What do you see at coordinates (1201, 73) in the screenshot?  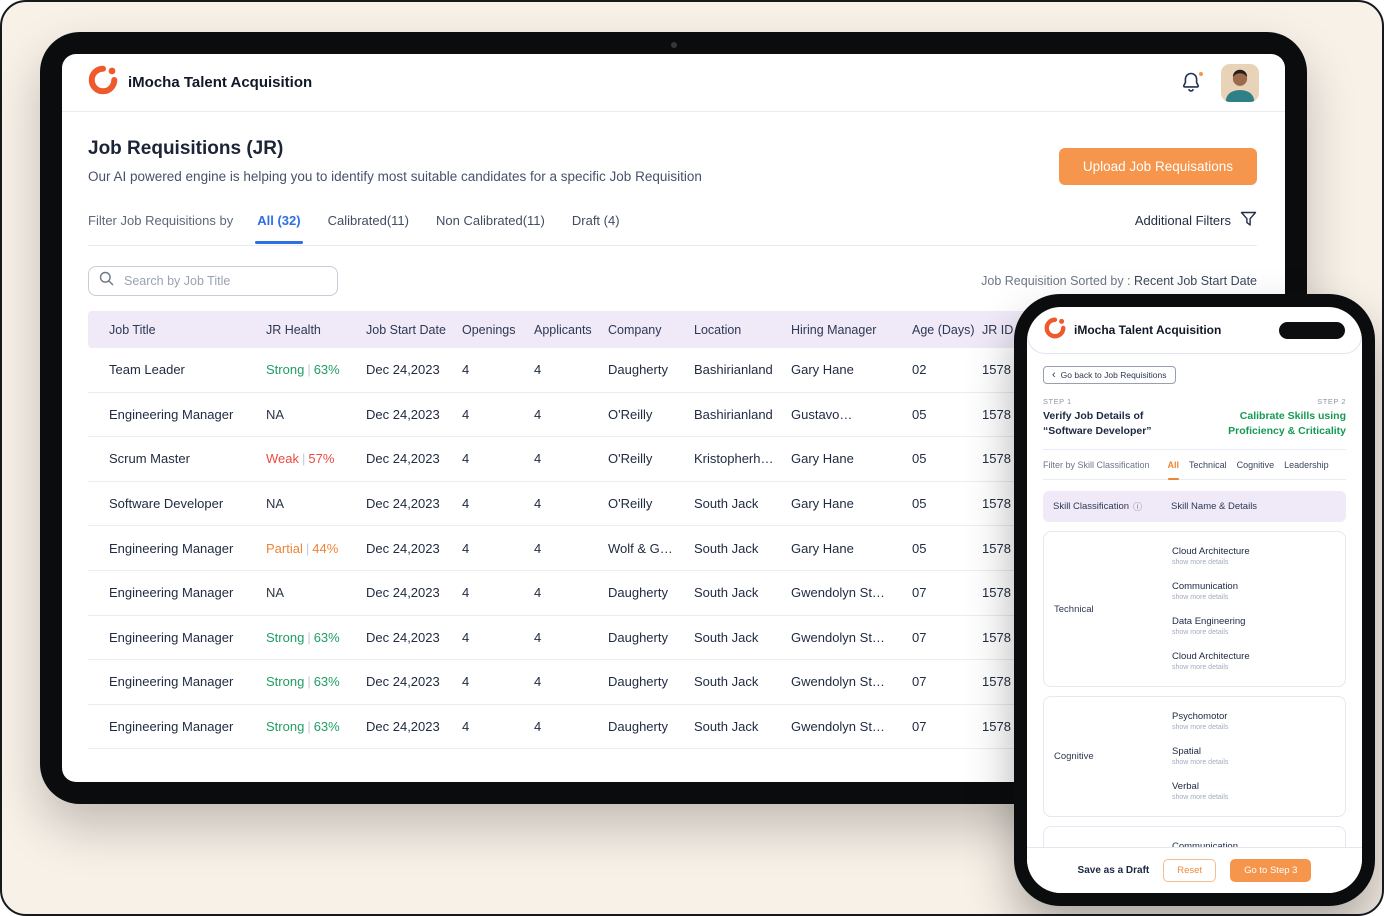 I see `notification-badge` at bounding box center [1201, 73].